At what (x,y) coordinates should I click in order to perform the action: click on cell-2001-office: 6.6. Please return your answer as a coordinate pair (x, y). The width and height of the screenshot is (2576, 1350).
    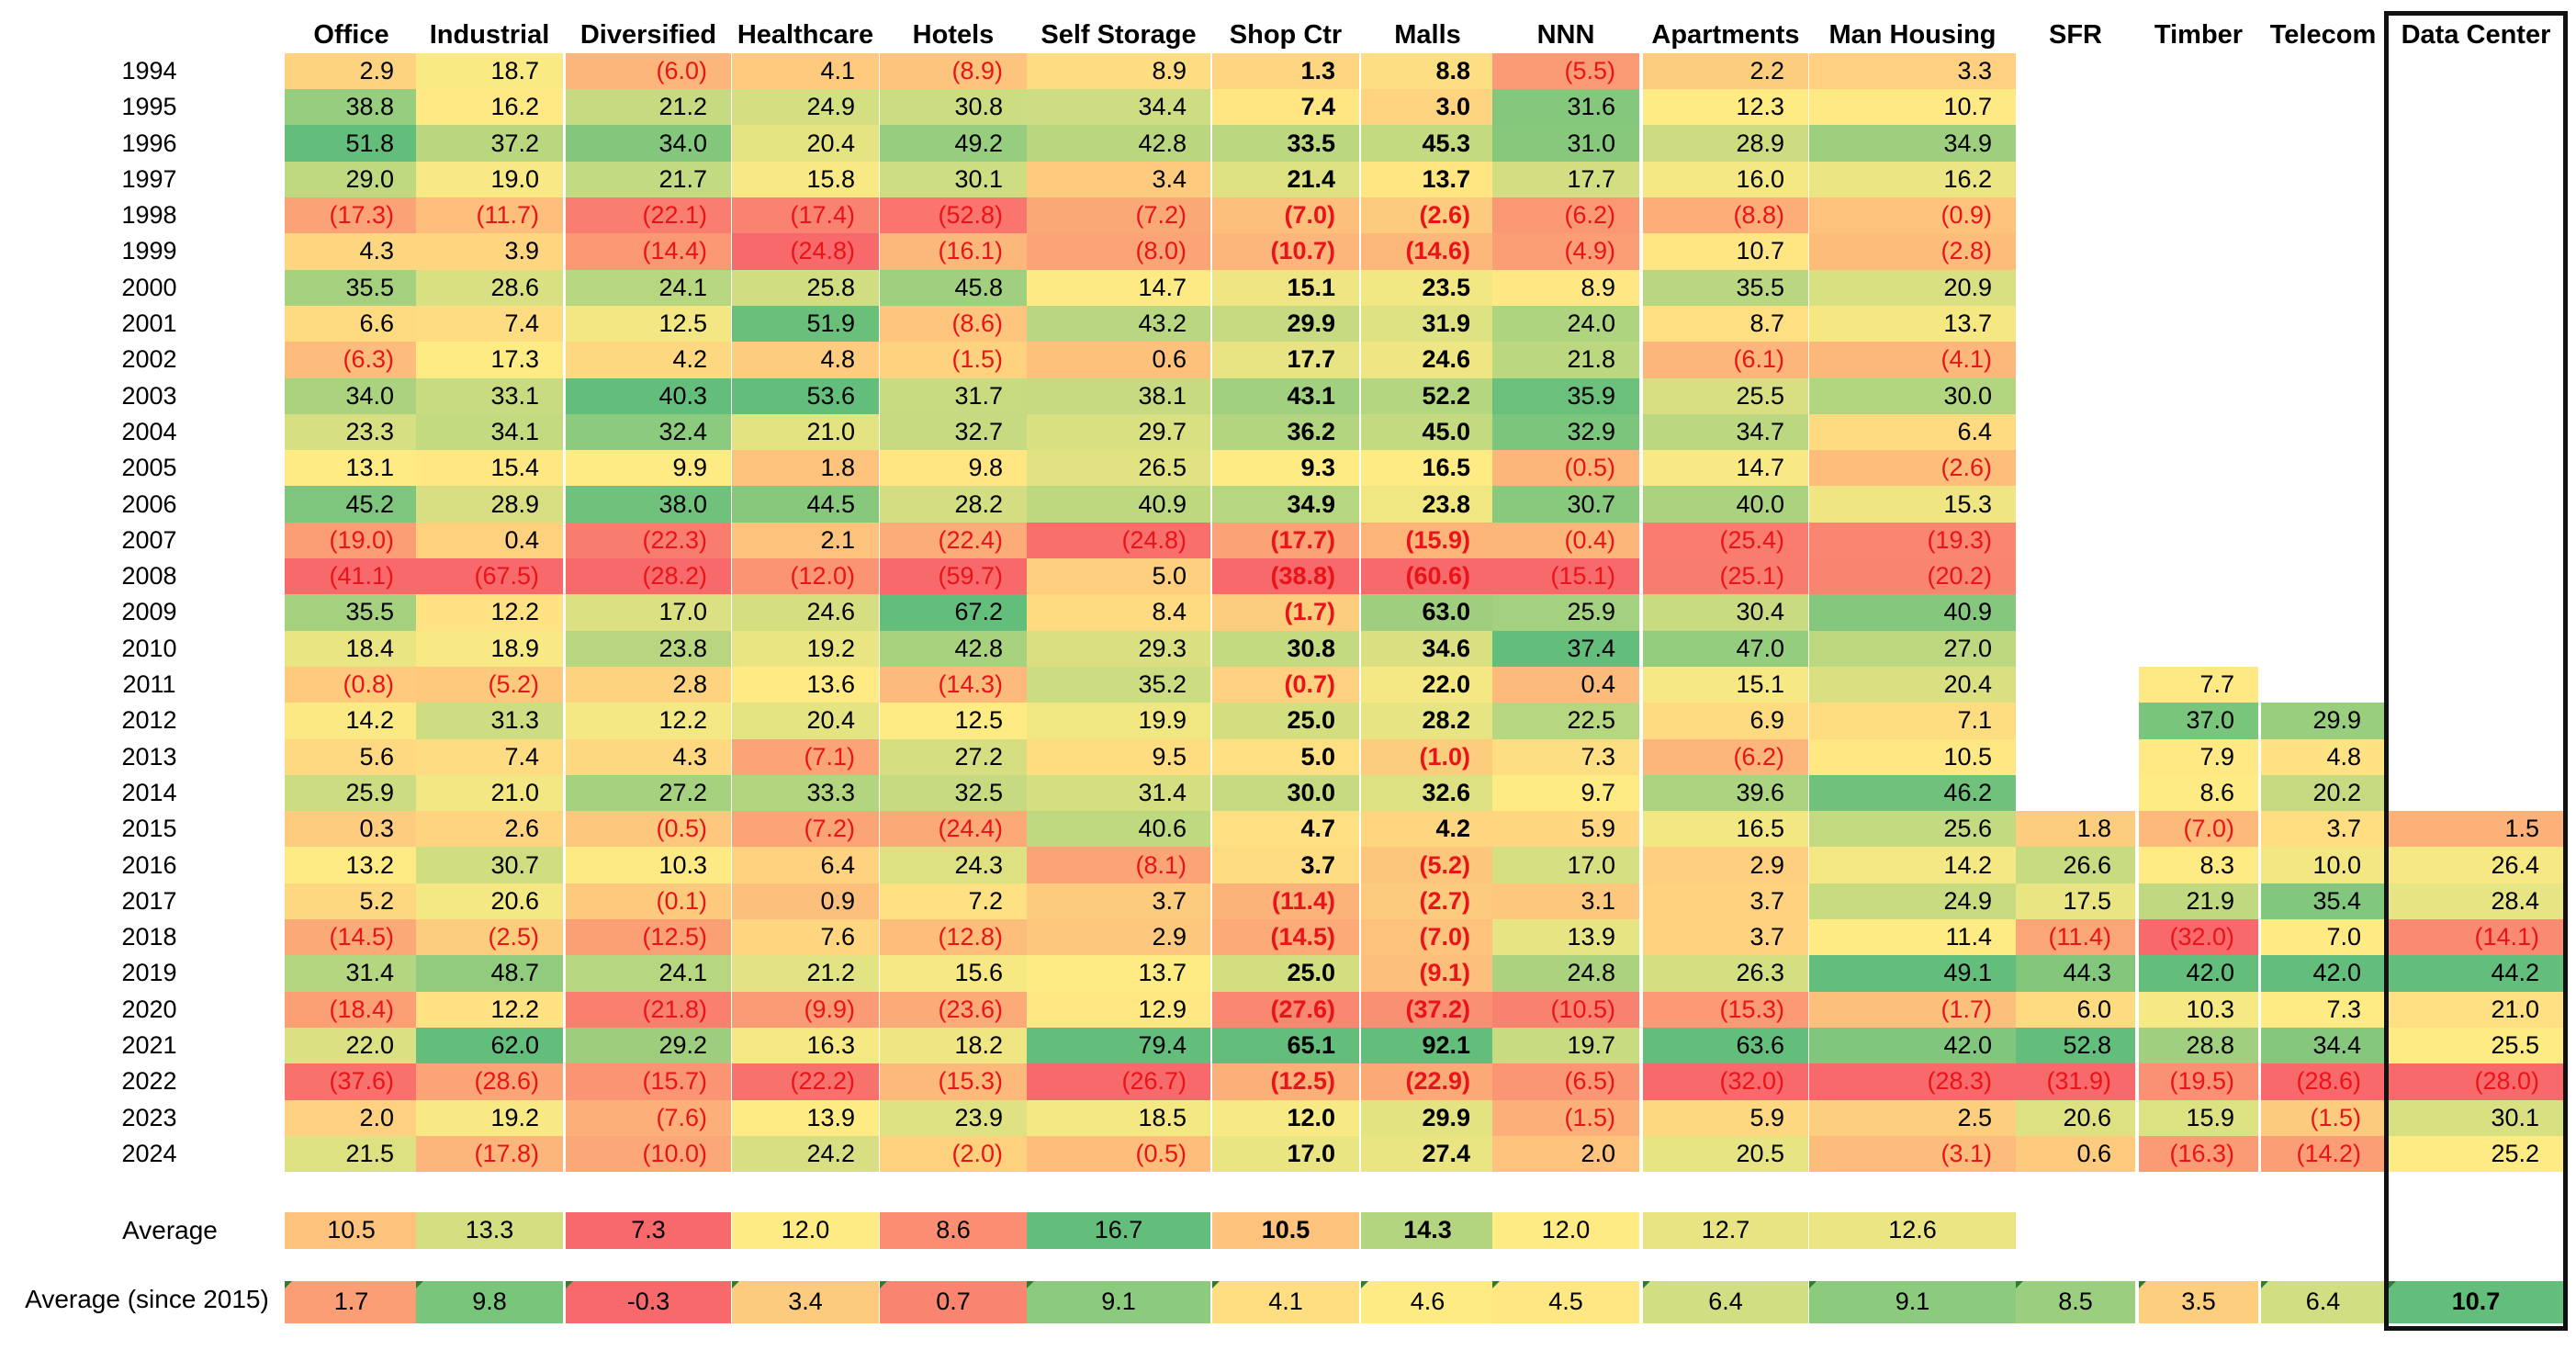
    Looking at the image, I should click on (351, 324).